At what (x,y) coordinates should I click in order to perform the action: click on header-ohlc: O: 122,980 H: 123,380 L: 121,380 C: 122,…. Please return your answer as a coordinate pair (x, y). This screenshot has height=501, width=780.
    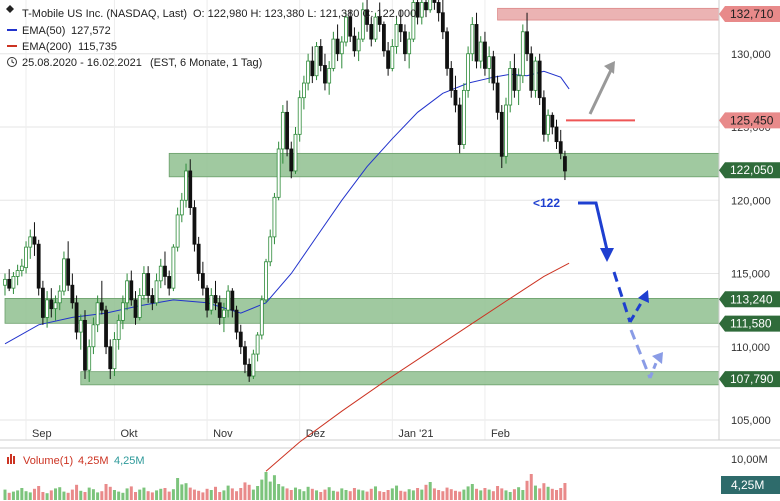
    Looking at the image, I should click on (304, 14).